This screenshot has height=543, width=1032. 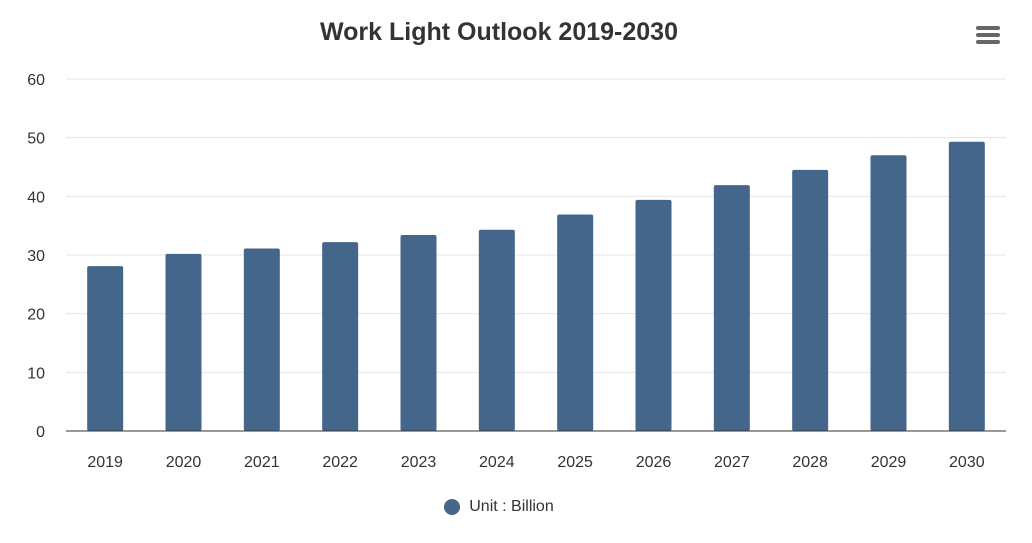 I want to click on bar-2020, so click(x=183, y=342).